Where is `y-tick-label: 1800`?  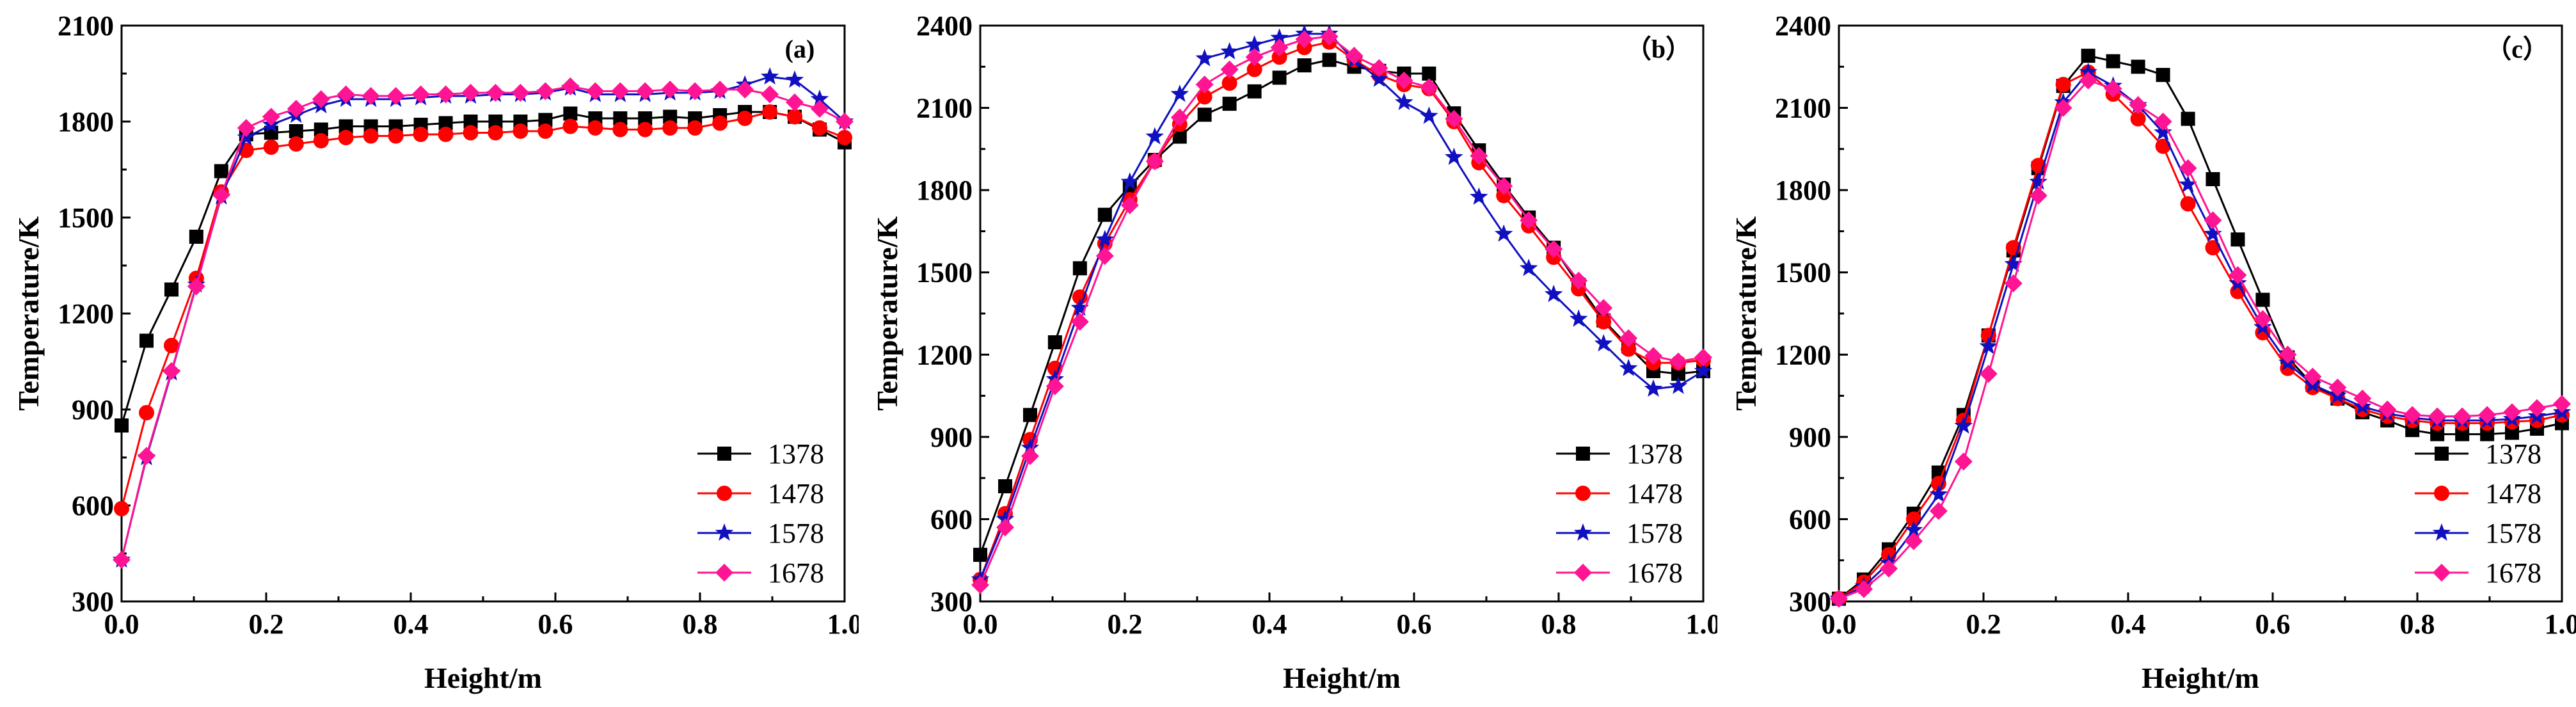 y-tick-label: 1800 is located at coordinates (945, 190).